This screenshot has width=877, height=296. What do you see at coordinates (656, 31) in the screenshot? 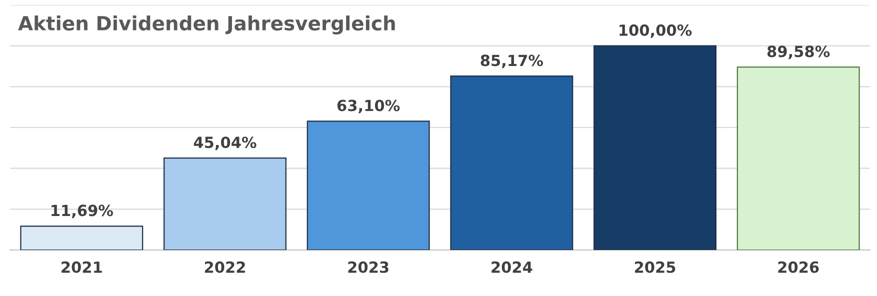
I see `data-label: 100,00%` at bounding box center [656, 31].